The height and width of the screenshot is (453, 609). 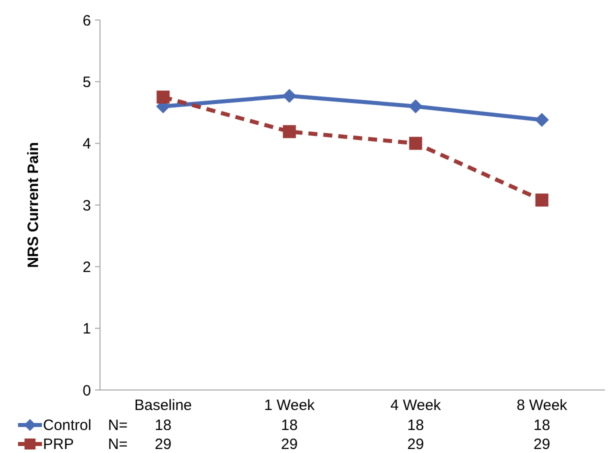 I want to click on y-tick-label: 4, so click(x=86, y=144).